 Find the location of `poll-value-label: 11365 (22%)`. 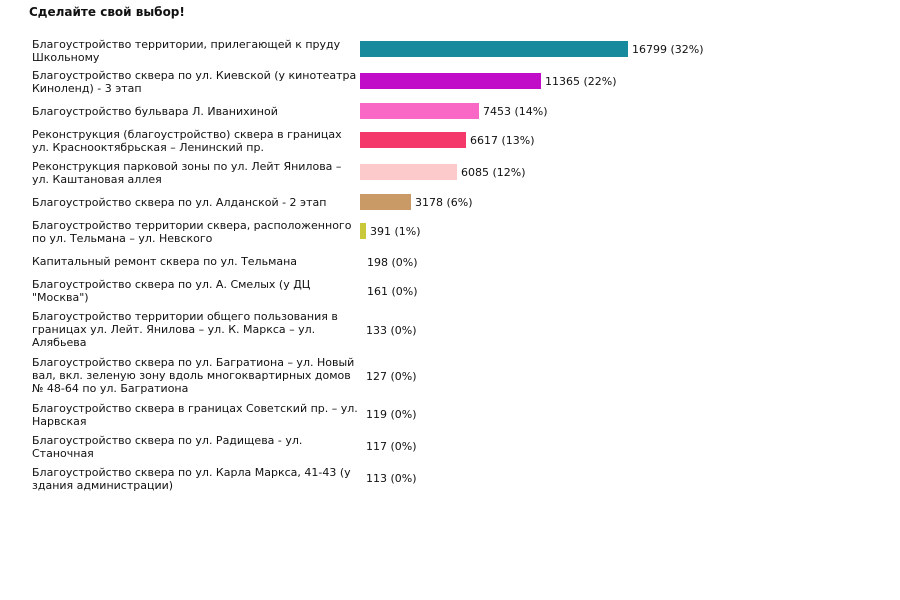

poll-value-label: 11365 (22%) is located at coordinates (581, 81).